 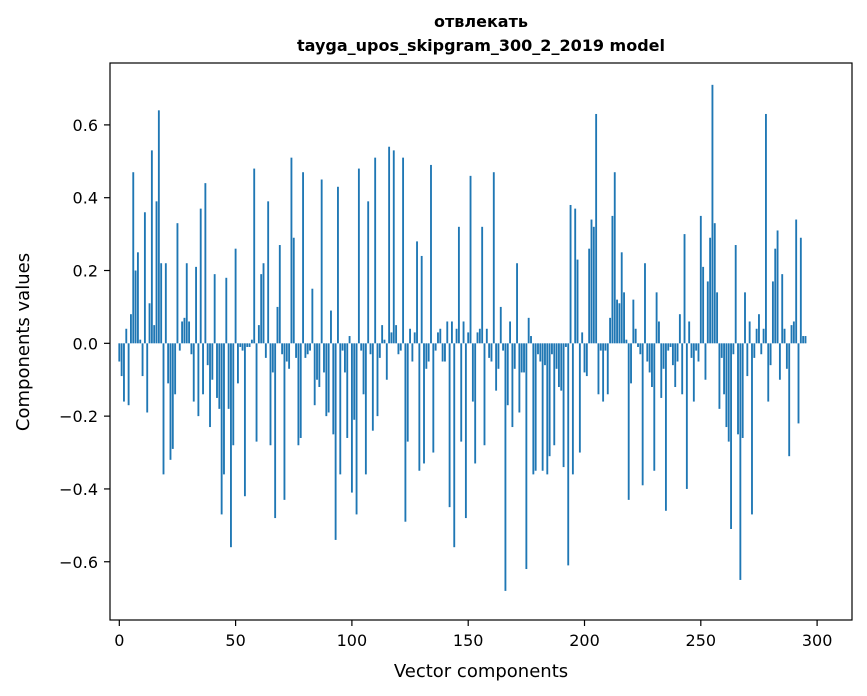 What do you see at coordinates (701, 640) in the screenshot?
I see `x-tick-label: 250` at bounding box center [701, 640].